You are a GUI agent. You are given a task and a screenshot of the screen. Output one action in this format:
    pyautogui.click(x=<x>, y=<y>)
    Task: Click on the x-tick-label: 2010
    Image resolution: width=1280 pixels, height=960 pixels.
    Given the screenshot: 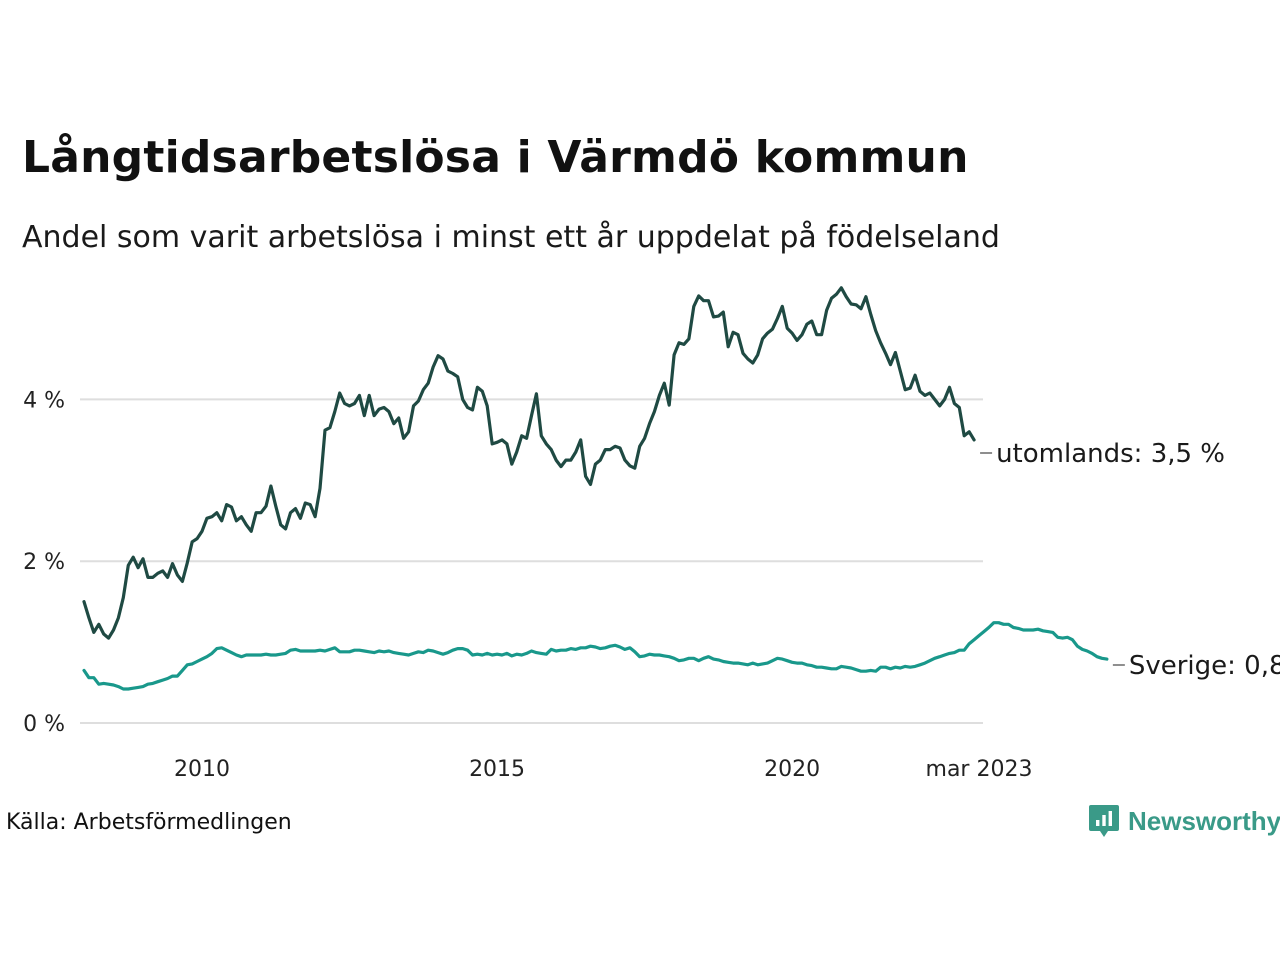 What is the action you would take?
    pyautogui.click(x=202, y=769)
    